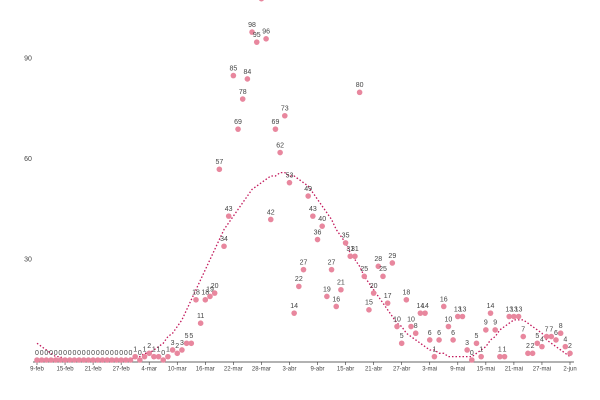 The width and height of the screenshot is (600, 400). Describe the element at coordinates (290, 176) in the screenshot. I see `point-label: 53` at that location.